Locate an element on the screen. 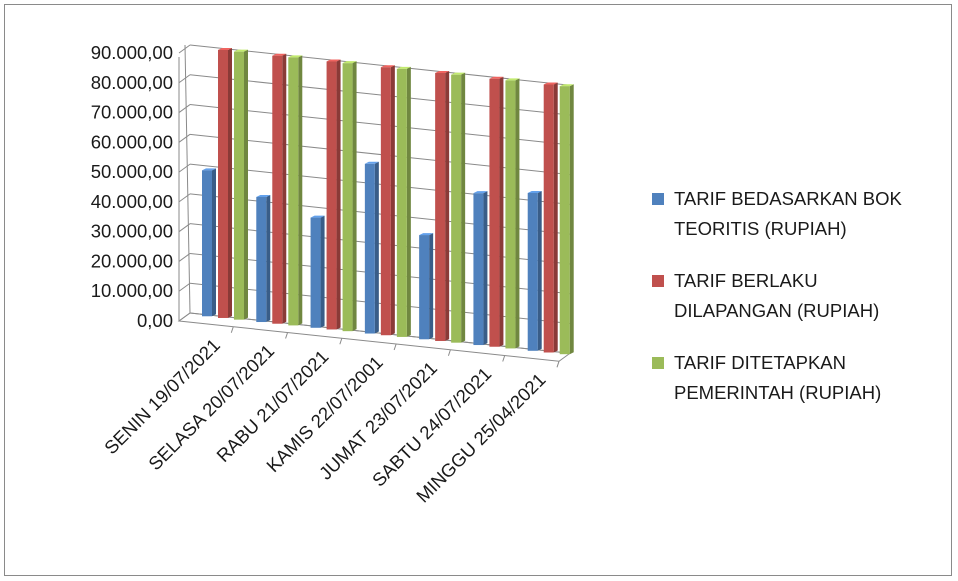  y-tick-label: 90.000,00 is located at coordinates (132, 52).